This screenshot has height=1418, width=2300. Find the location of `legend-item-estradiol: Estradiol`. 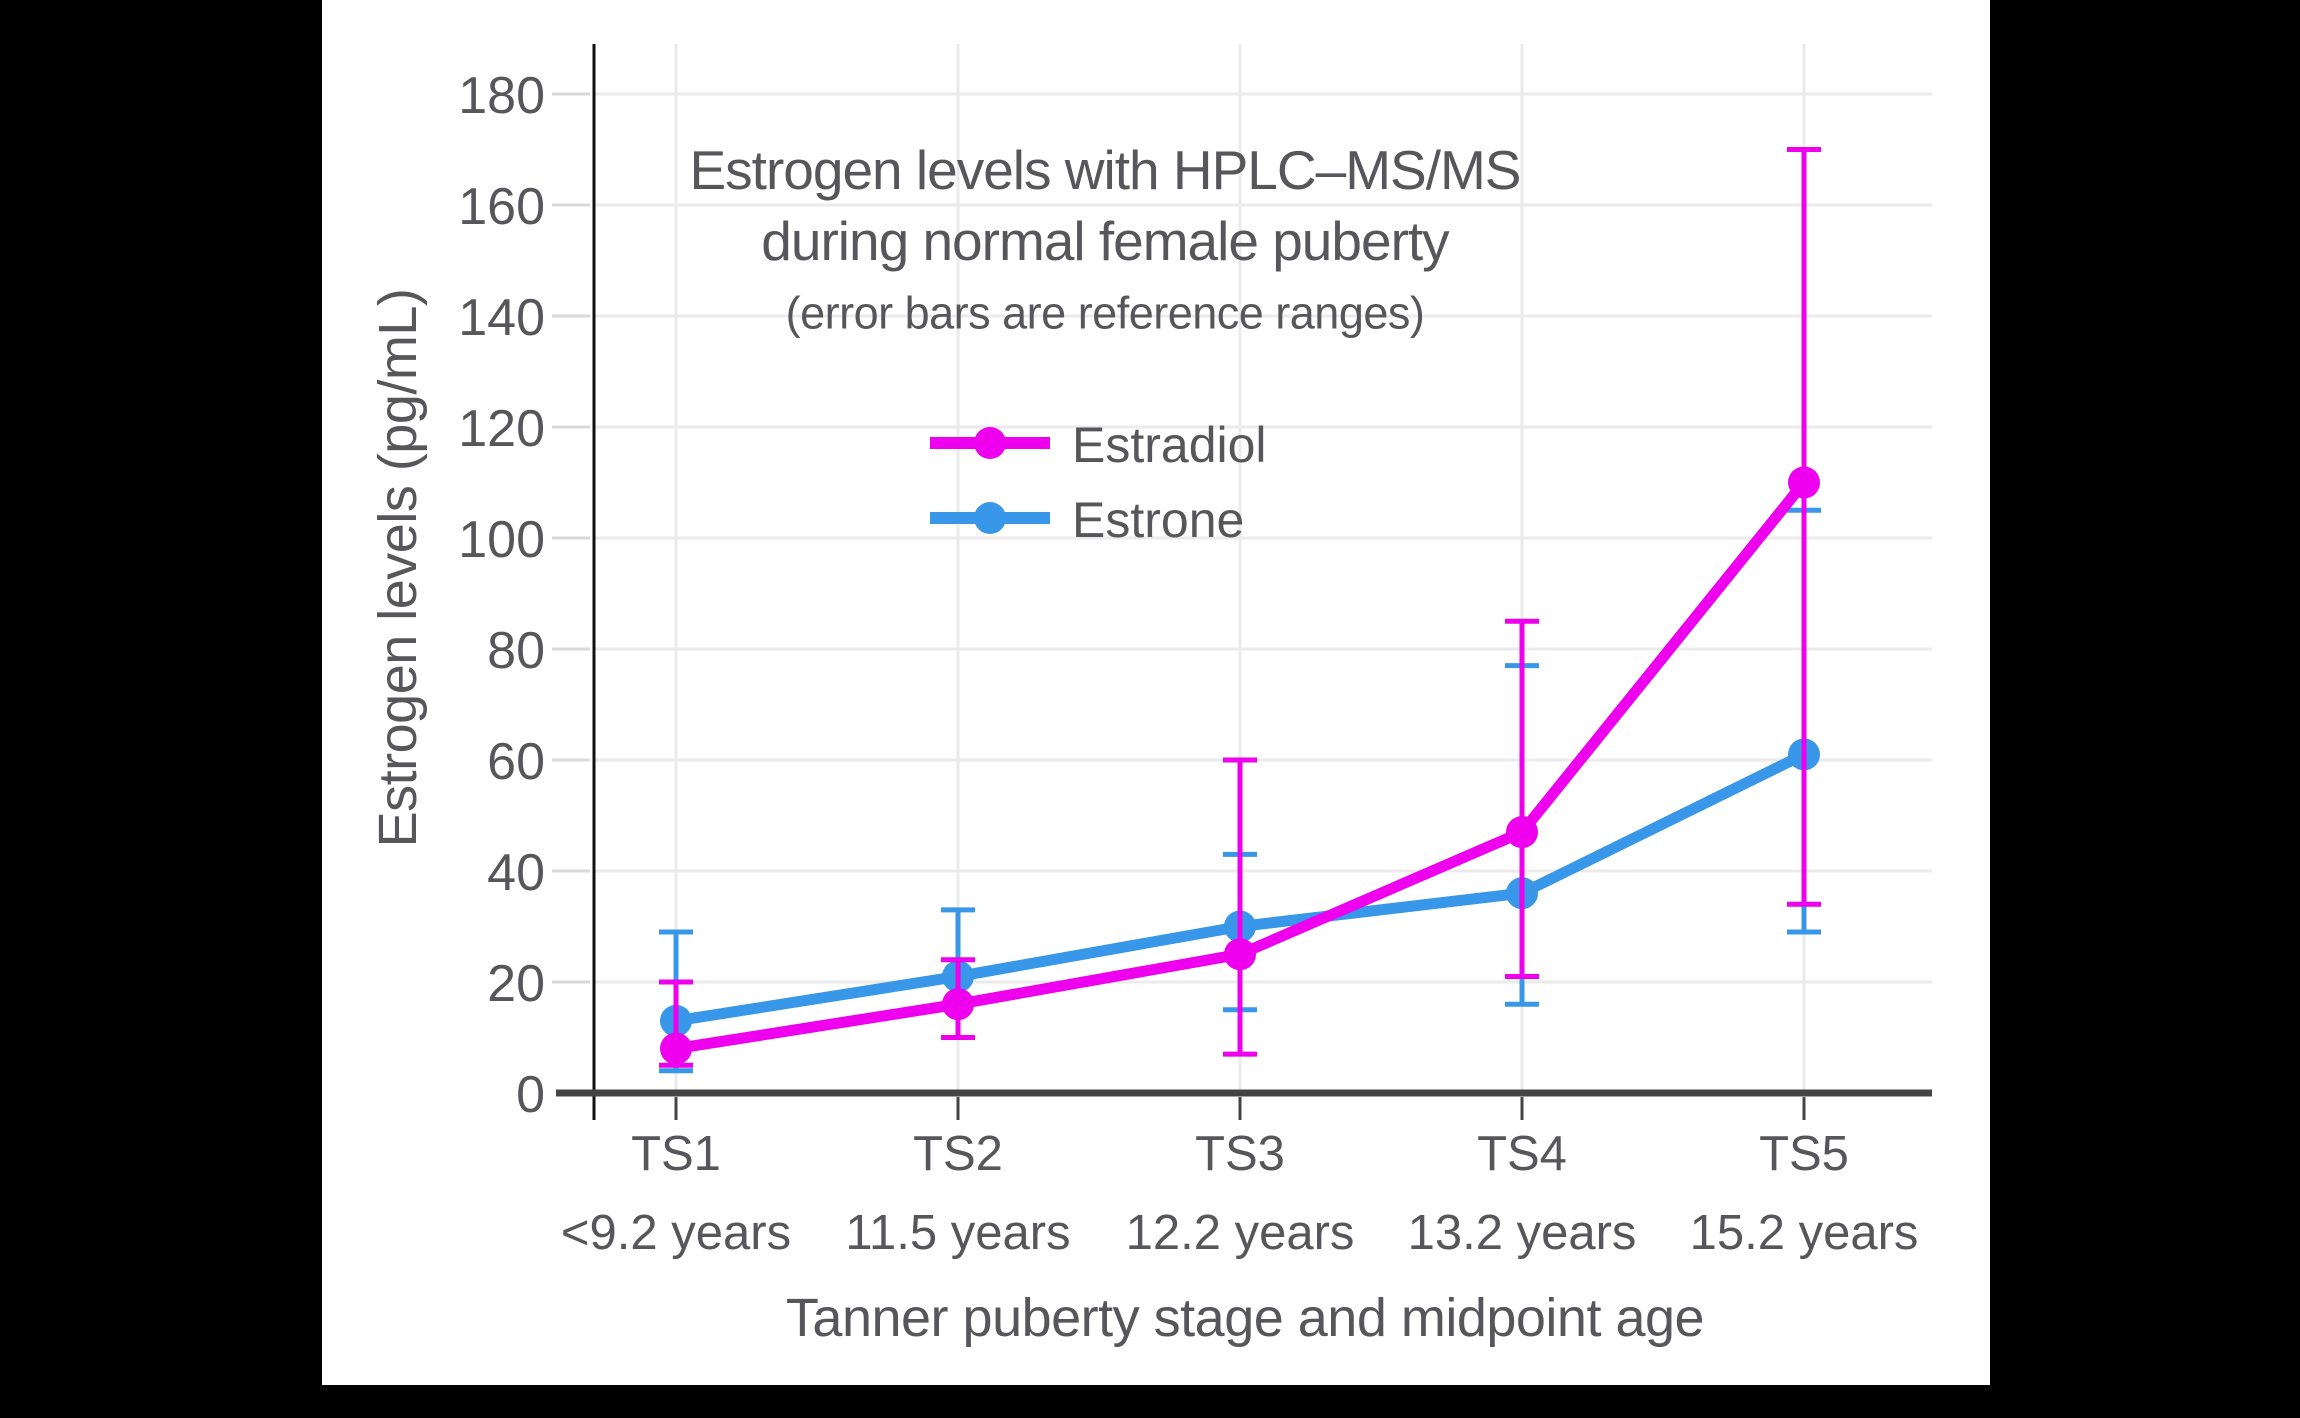

legend-item-estradiol: Estradiol is located at coordinates (1098, 445).